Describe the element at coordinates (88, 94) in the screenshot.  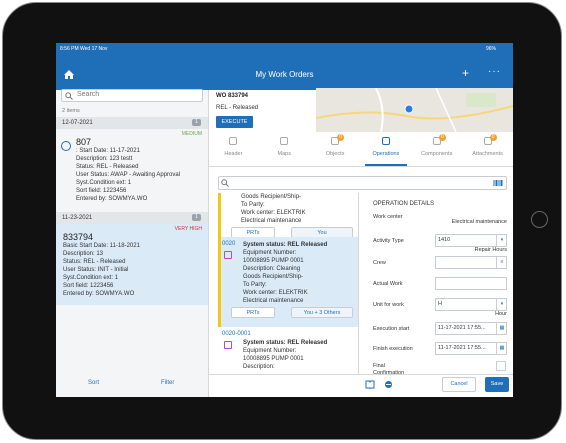
I see `search-placeholder: Search` at that location.